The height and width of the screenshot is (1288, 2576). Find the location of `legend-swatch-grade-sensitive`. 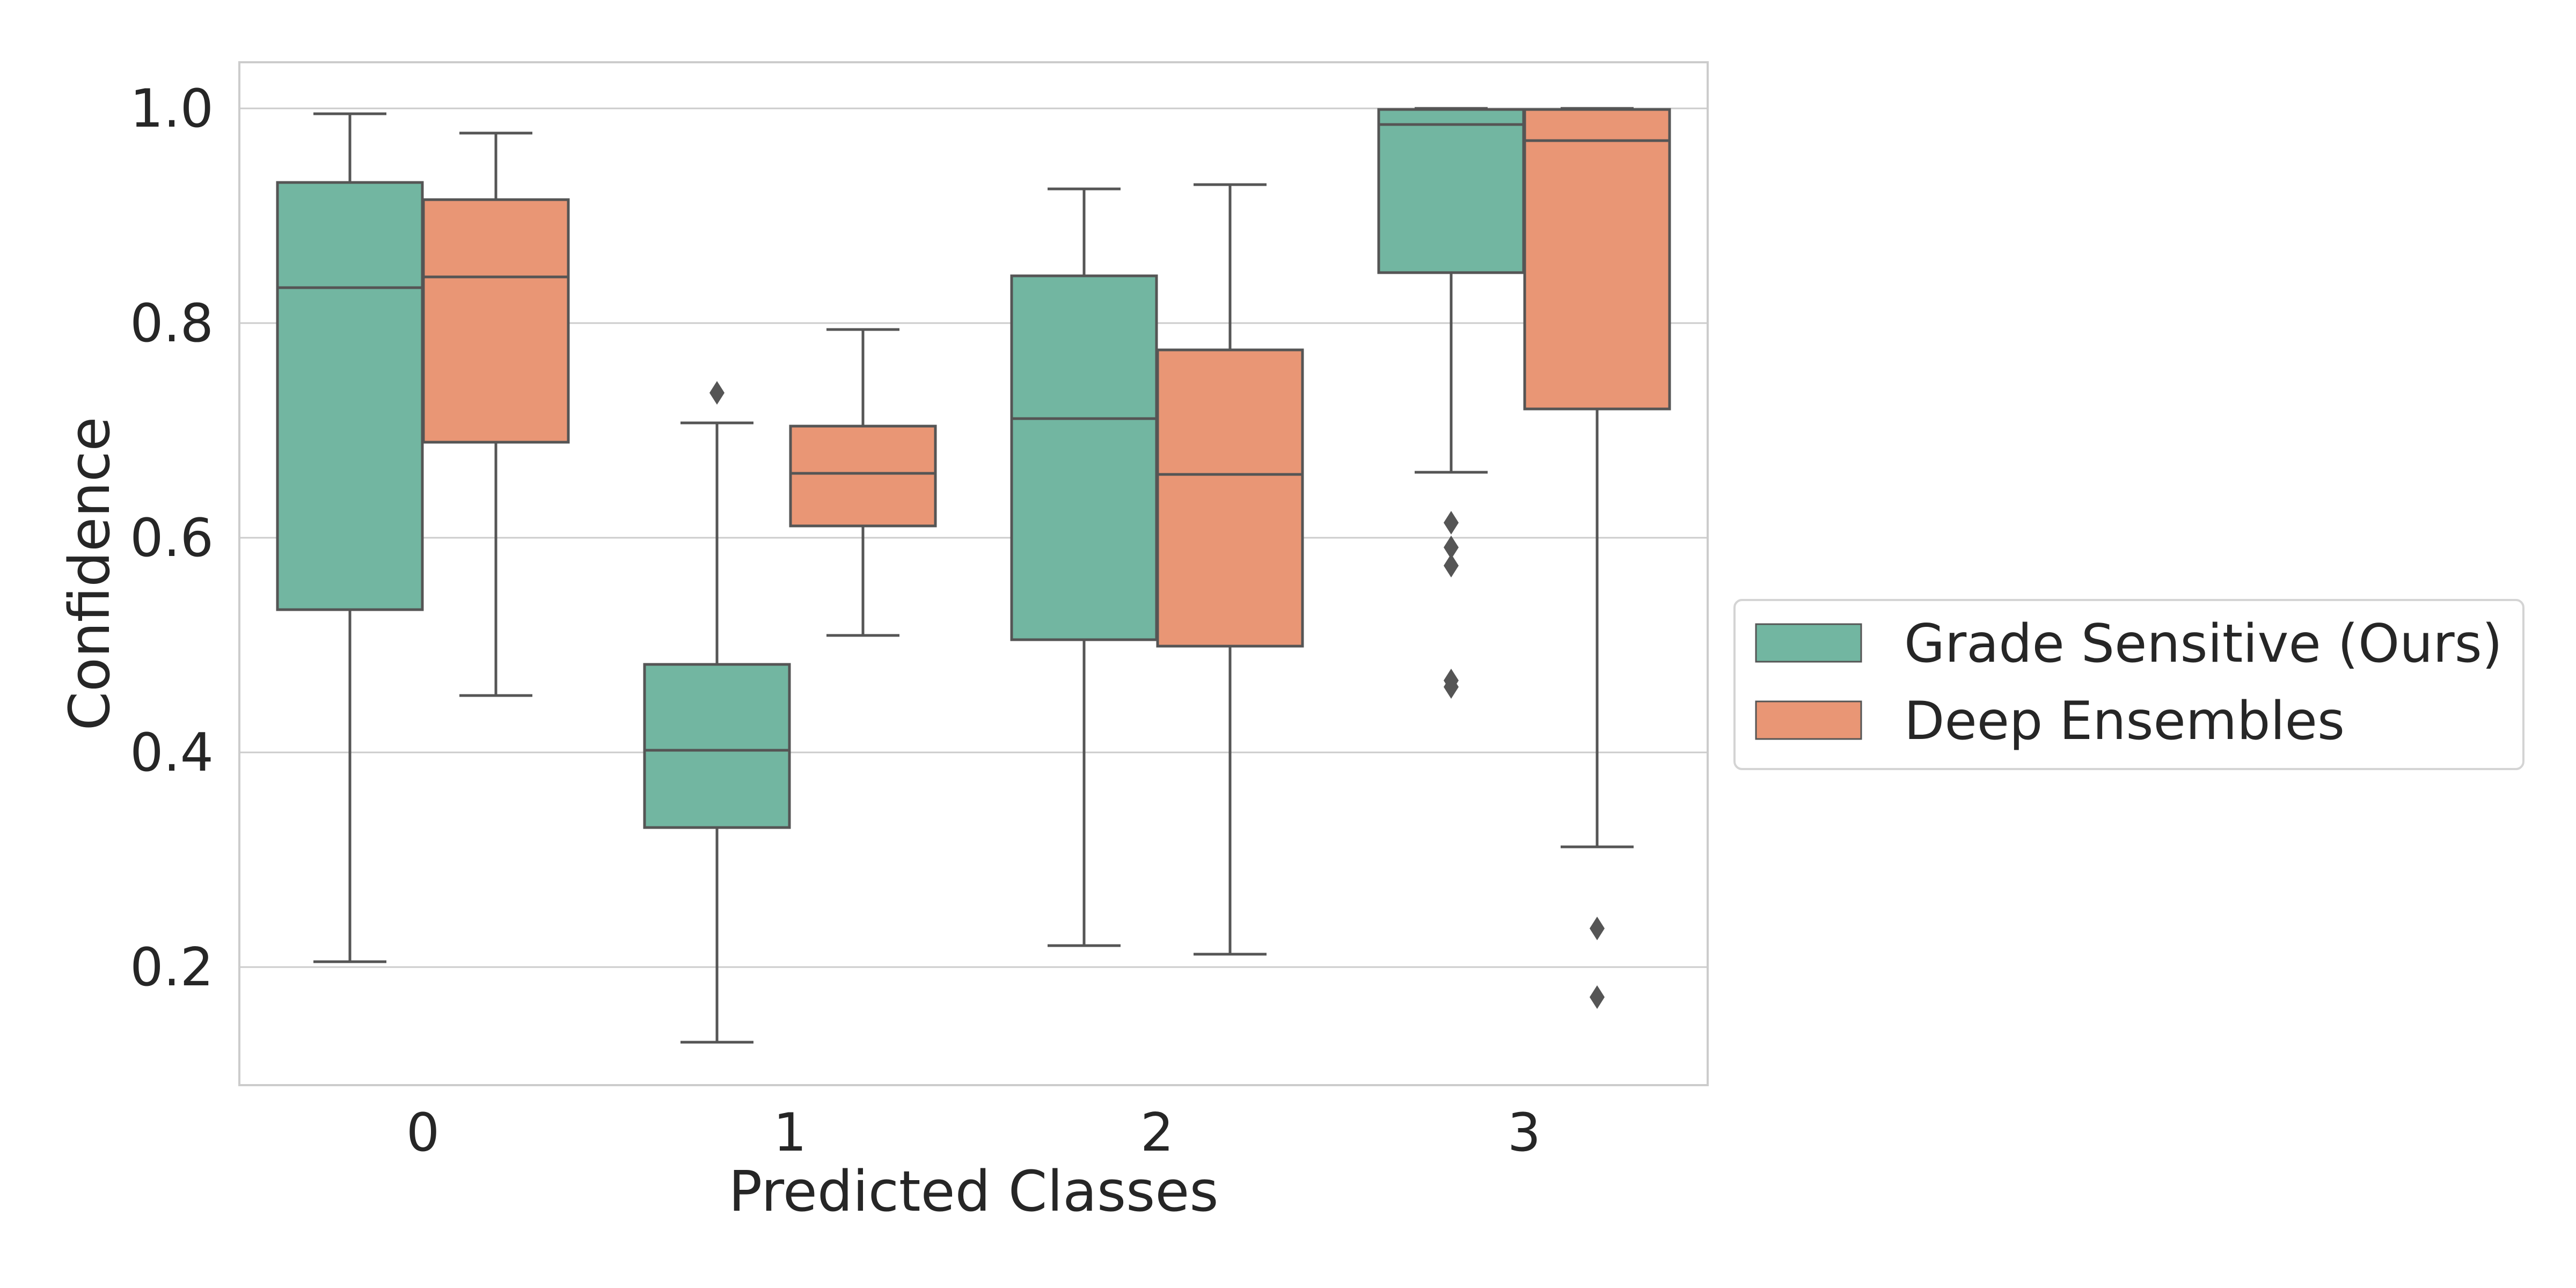

legend-swatch-grade-sensitive is located at coordinates (1808, 643).